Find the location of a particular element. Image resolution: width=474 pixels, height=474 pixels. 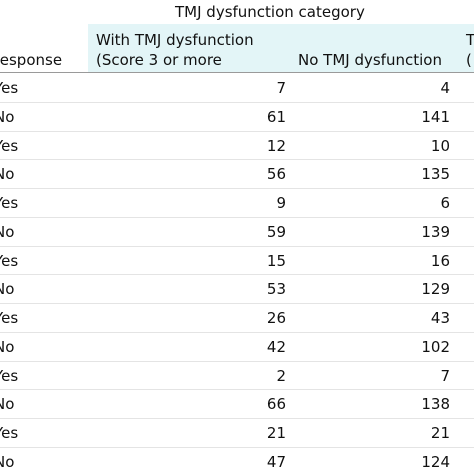

column-header: T is located at coordinates (470, 40).